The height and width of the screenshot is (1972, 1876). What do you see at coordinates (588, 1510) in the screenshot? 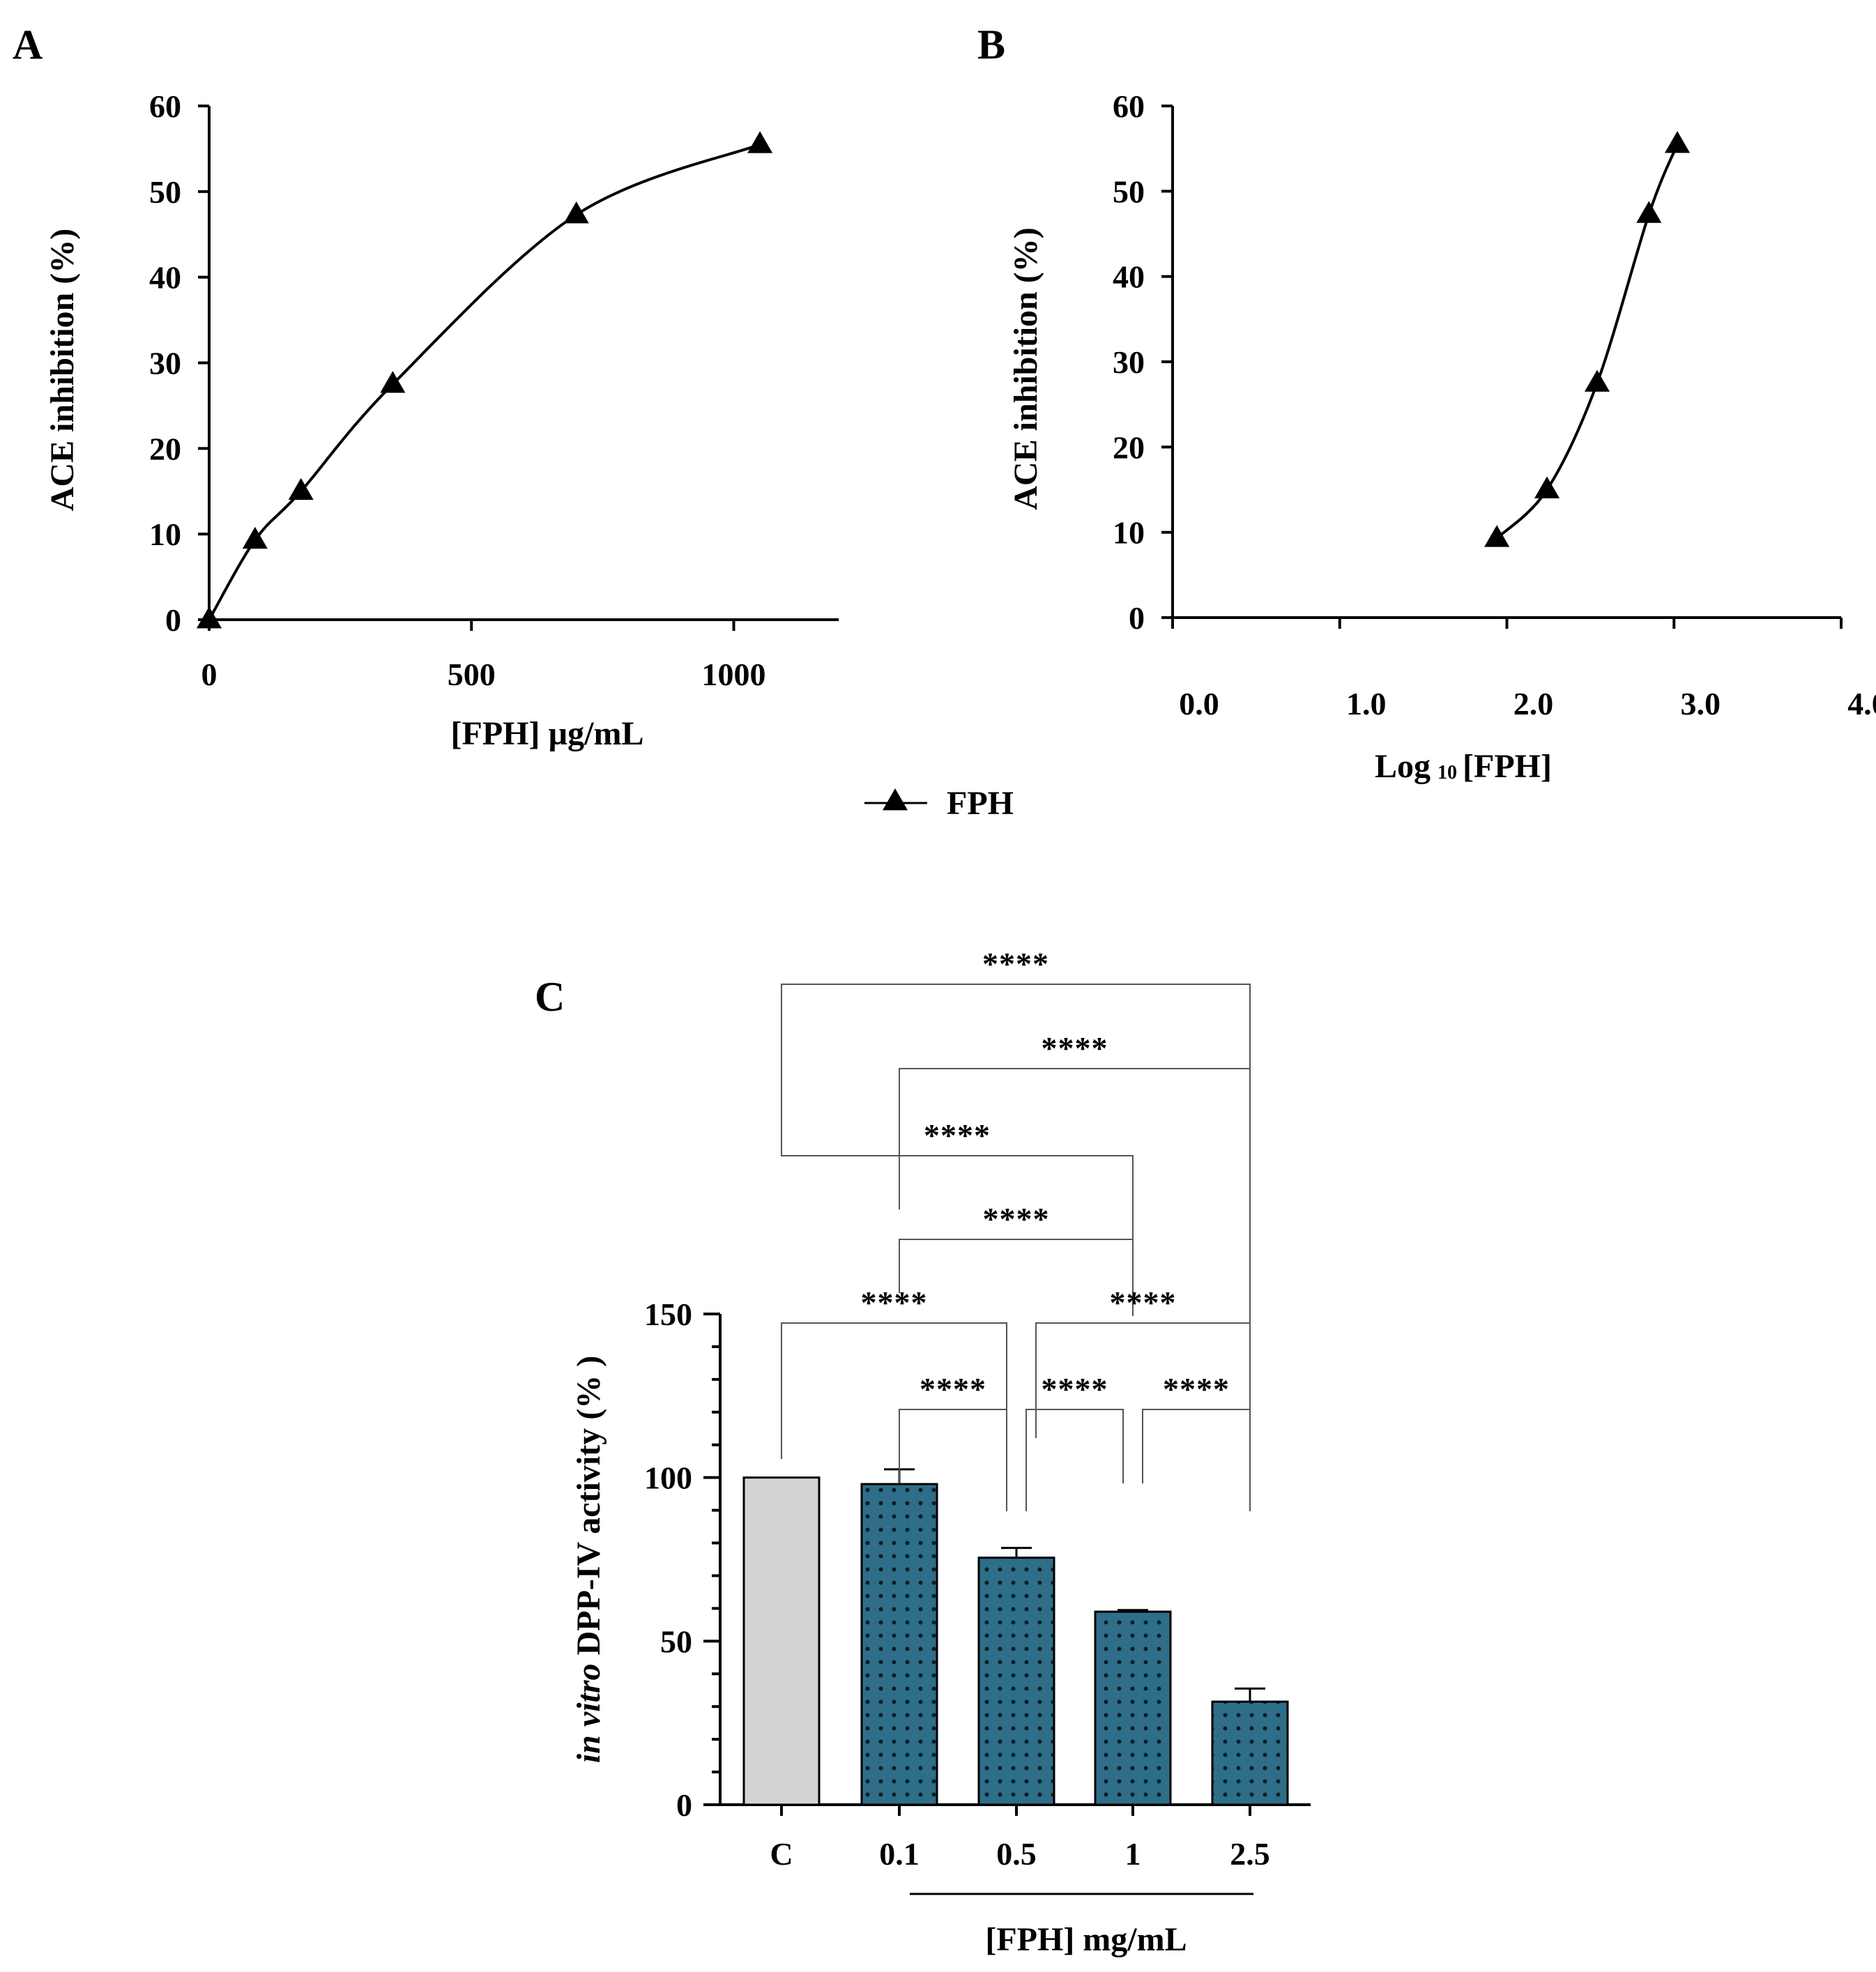
I see `y-axis-title-rest: DPP-IV activity (% )` at bounding box center [588, 1510].